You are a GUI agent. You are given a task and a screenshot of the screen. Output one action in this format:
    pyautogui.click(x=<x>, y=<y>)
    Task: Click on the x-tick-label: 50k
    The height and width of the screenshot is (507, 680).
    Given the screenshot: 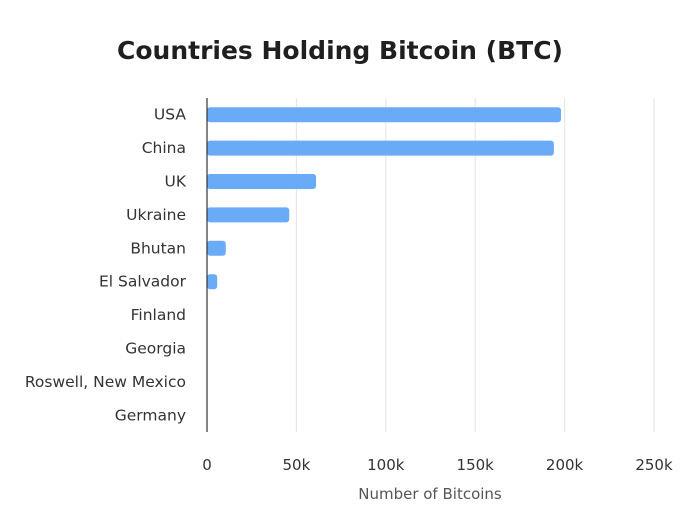 What is the action you would take?
    pyautogui.click(x=297, y=465)
    